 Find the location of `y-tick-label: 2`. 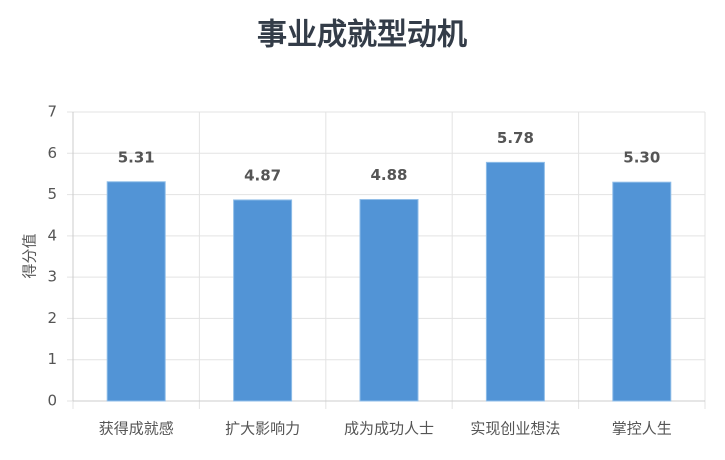

y-tick-label: 2 is located at coordinates (52, 318).